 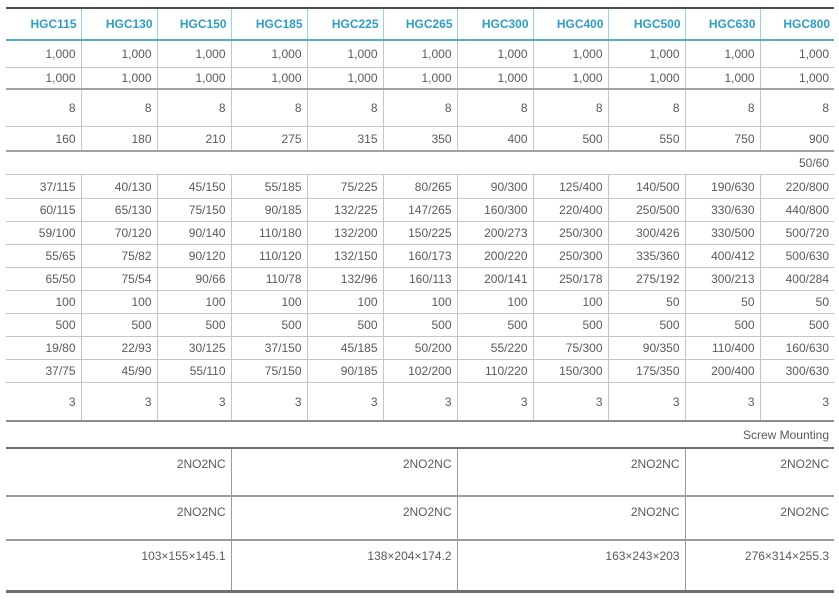 I want to click on table-cell: 150/225, so click(x=420, y=233).